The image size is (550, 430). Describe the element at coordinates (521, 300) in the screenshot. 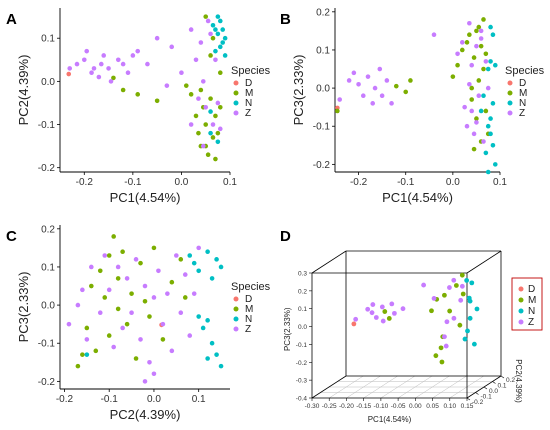

I see `legend-swatch-m` at that location.